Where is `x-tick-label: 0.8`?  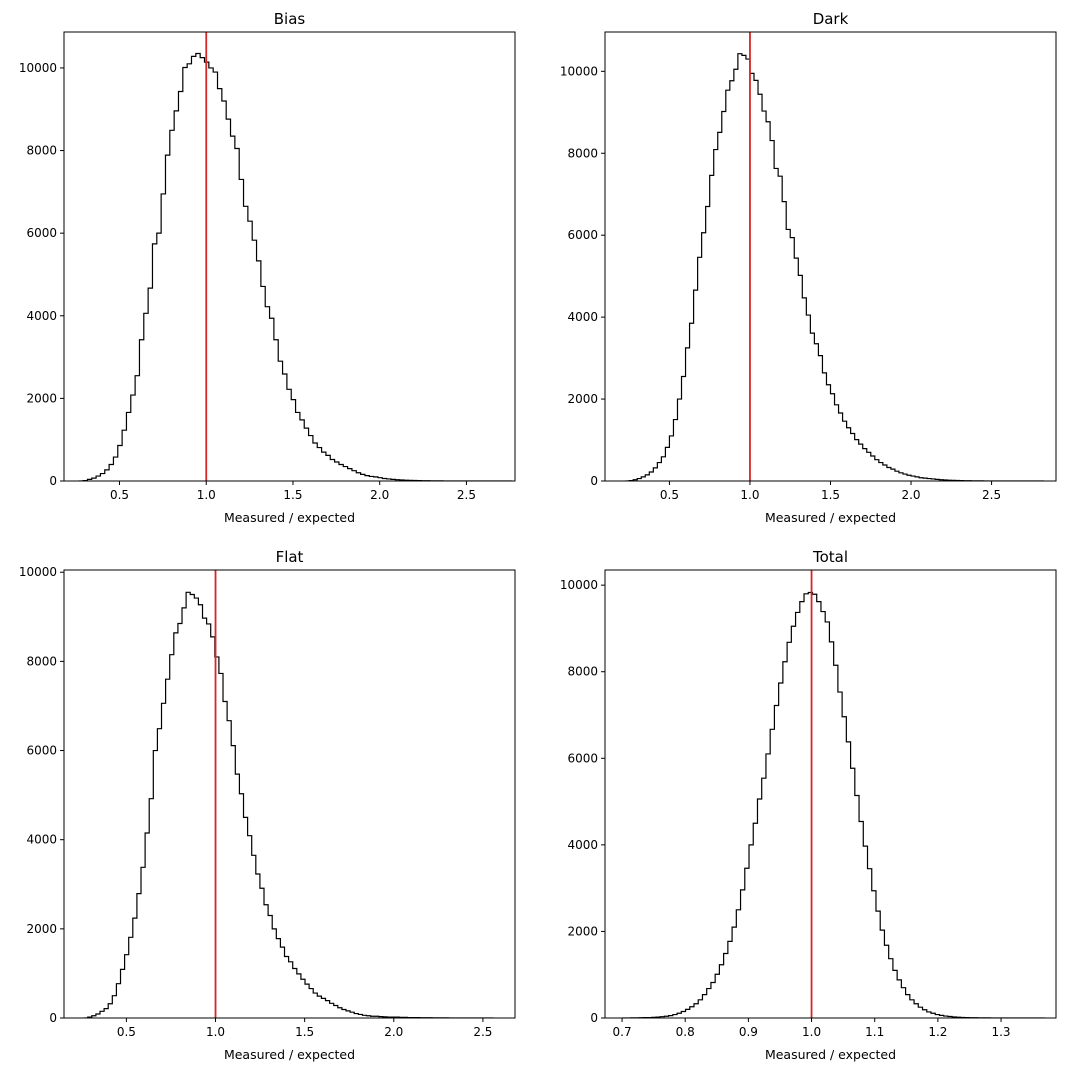 x-tick-label: 0.8 is located at coordinates (685, 1032).